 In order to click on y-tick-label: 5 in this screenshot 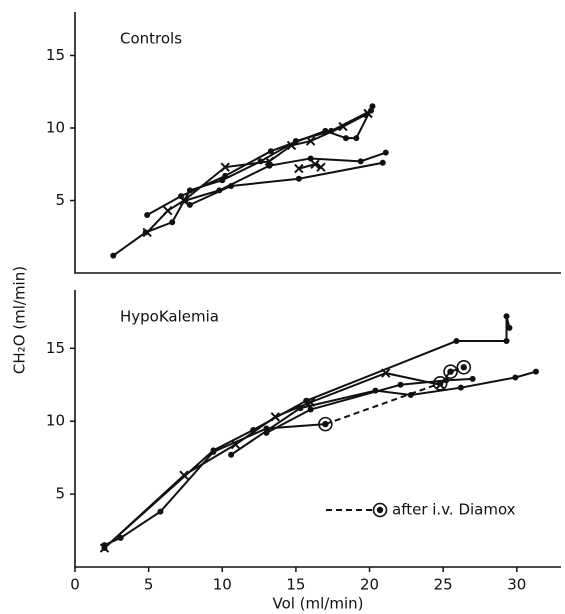, I will do `click(60, 200)`.